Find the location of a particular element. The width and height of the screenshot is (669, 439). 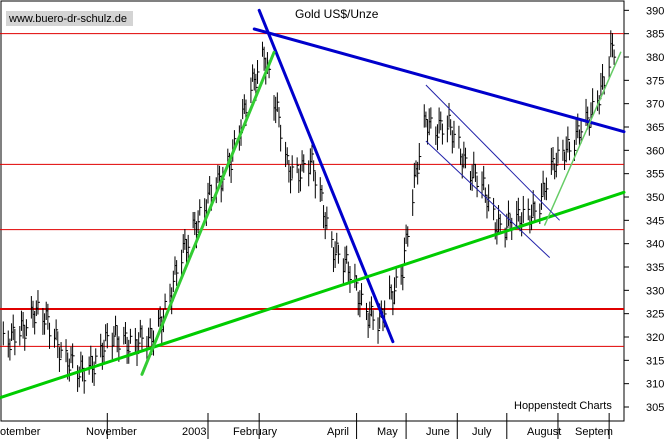

watermark: www.buero-dr-schulz.de is located at coordinates (67, 19).